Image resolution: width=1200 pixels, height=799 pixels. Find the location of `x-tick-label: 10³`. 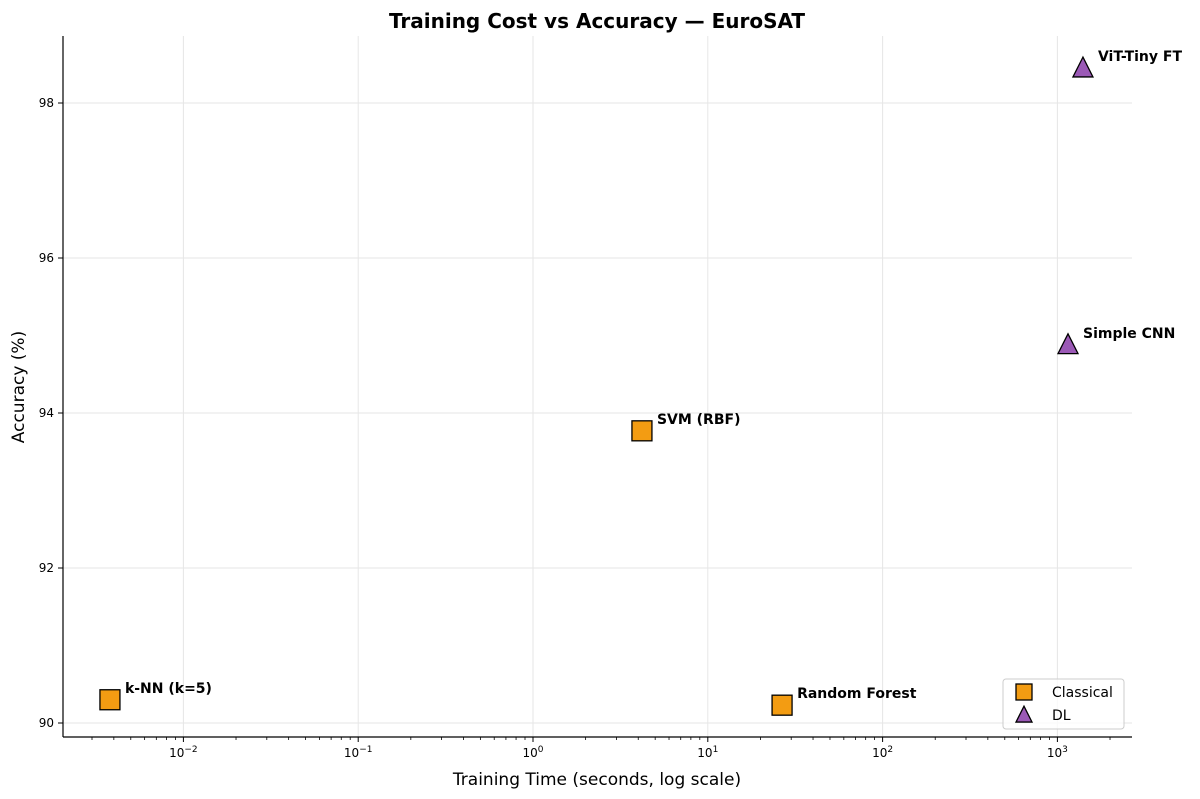

x-tick-label: 10³ is located at coordinates (1057, 752).